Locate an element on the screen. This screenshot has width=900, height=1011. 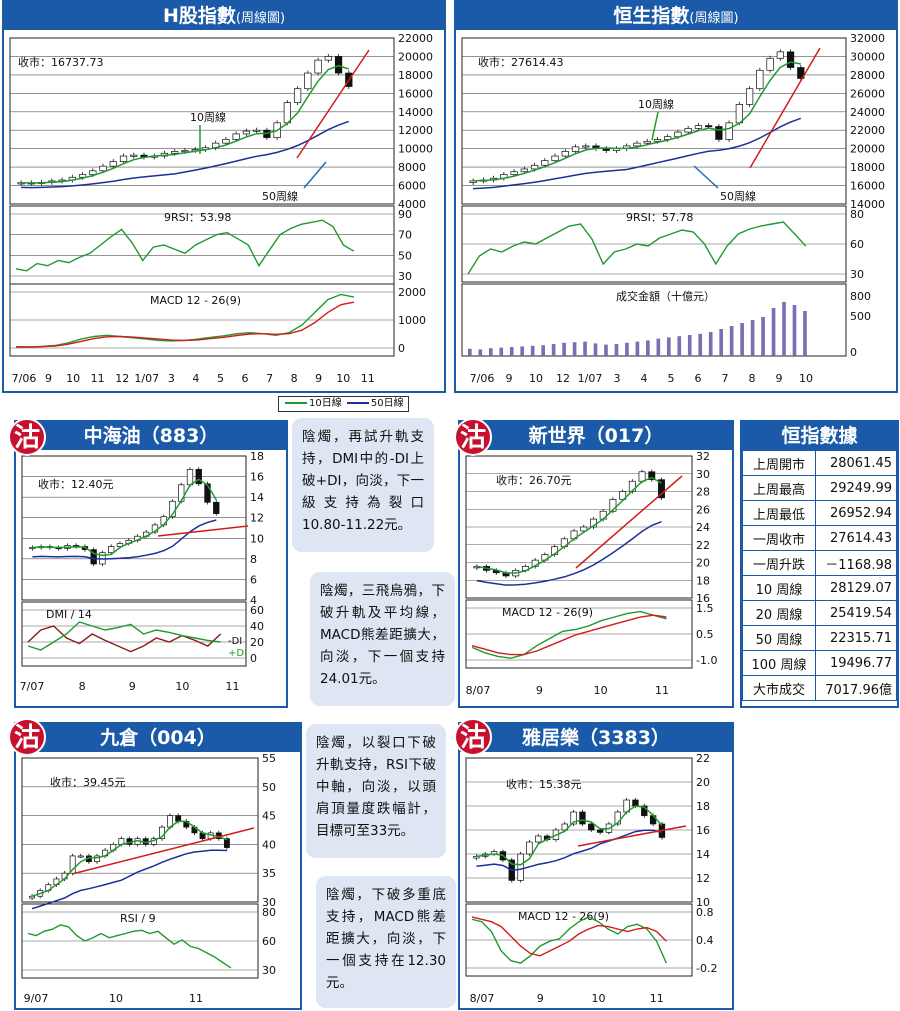
y-tick-label: 50 is located at coordinates (405, 255).